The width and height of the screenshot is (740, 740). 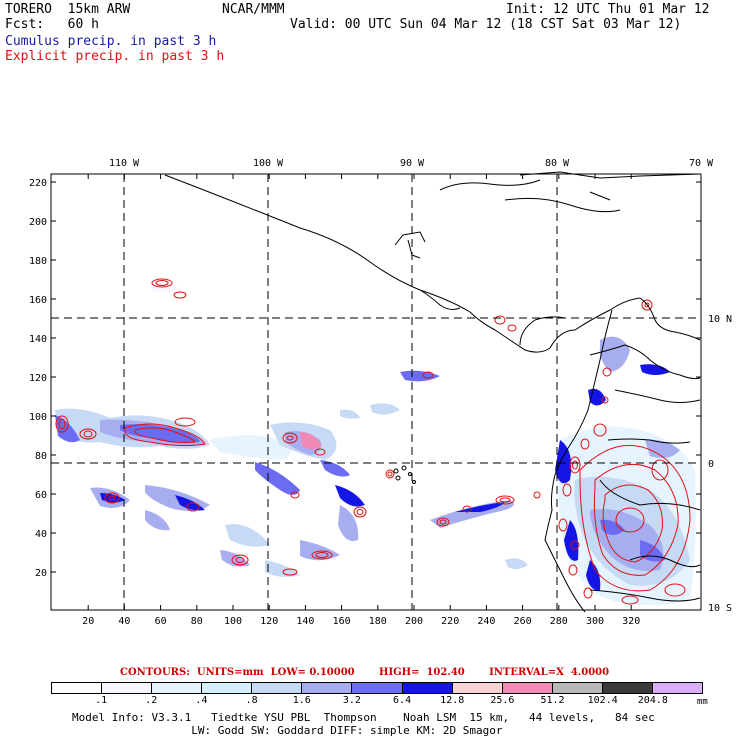 What do you see at coordinates (38, 417) in the screenshot?
I see `y-tick-label: 100` at bounding box center [38, 417].